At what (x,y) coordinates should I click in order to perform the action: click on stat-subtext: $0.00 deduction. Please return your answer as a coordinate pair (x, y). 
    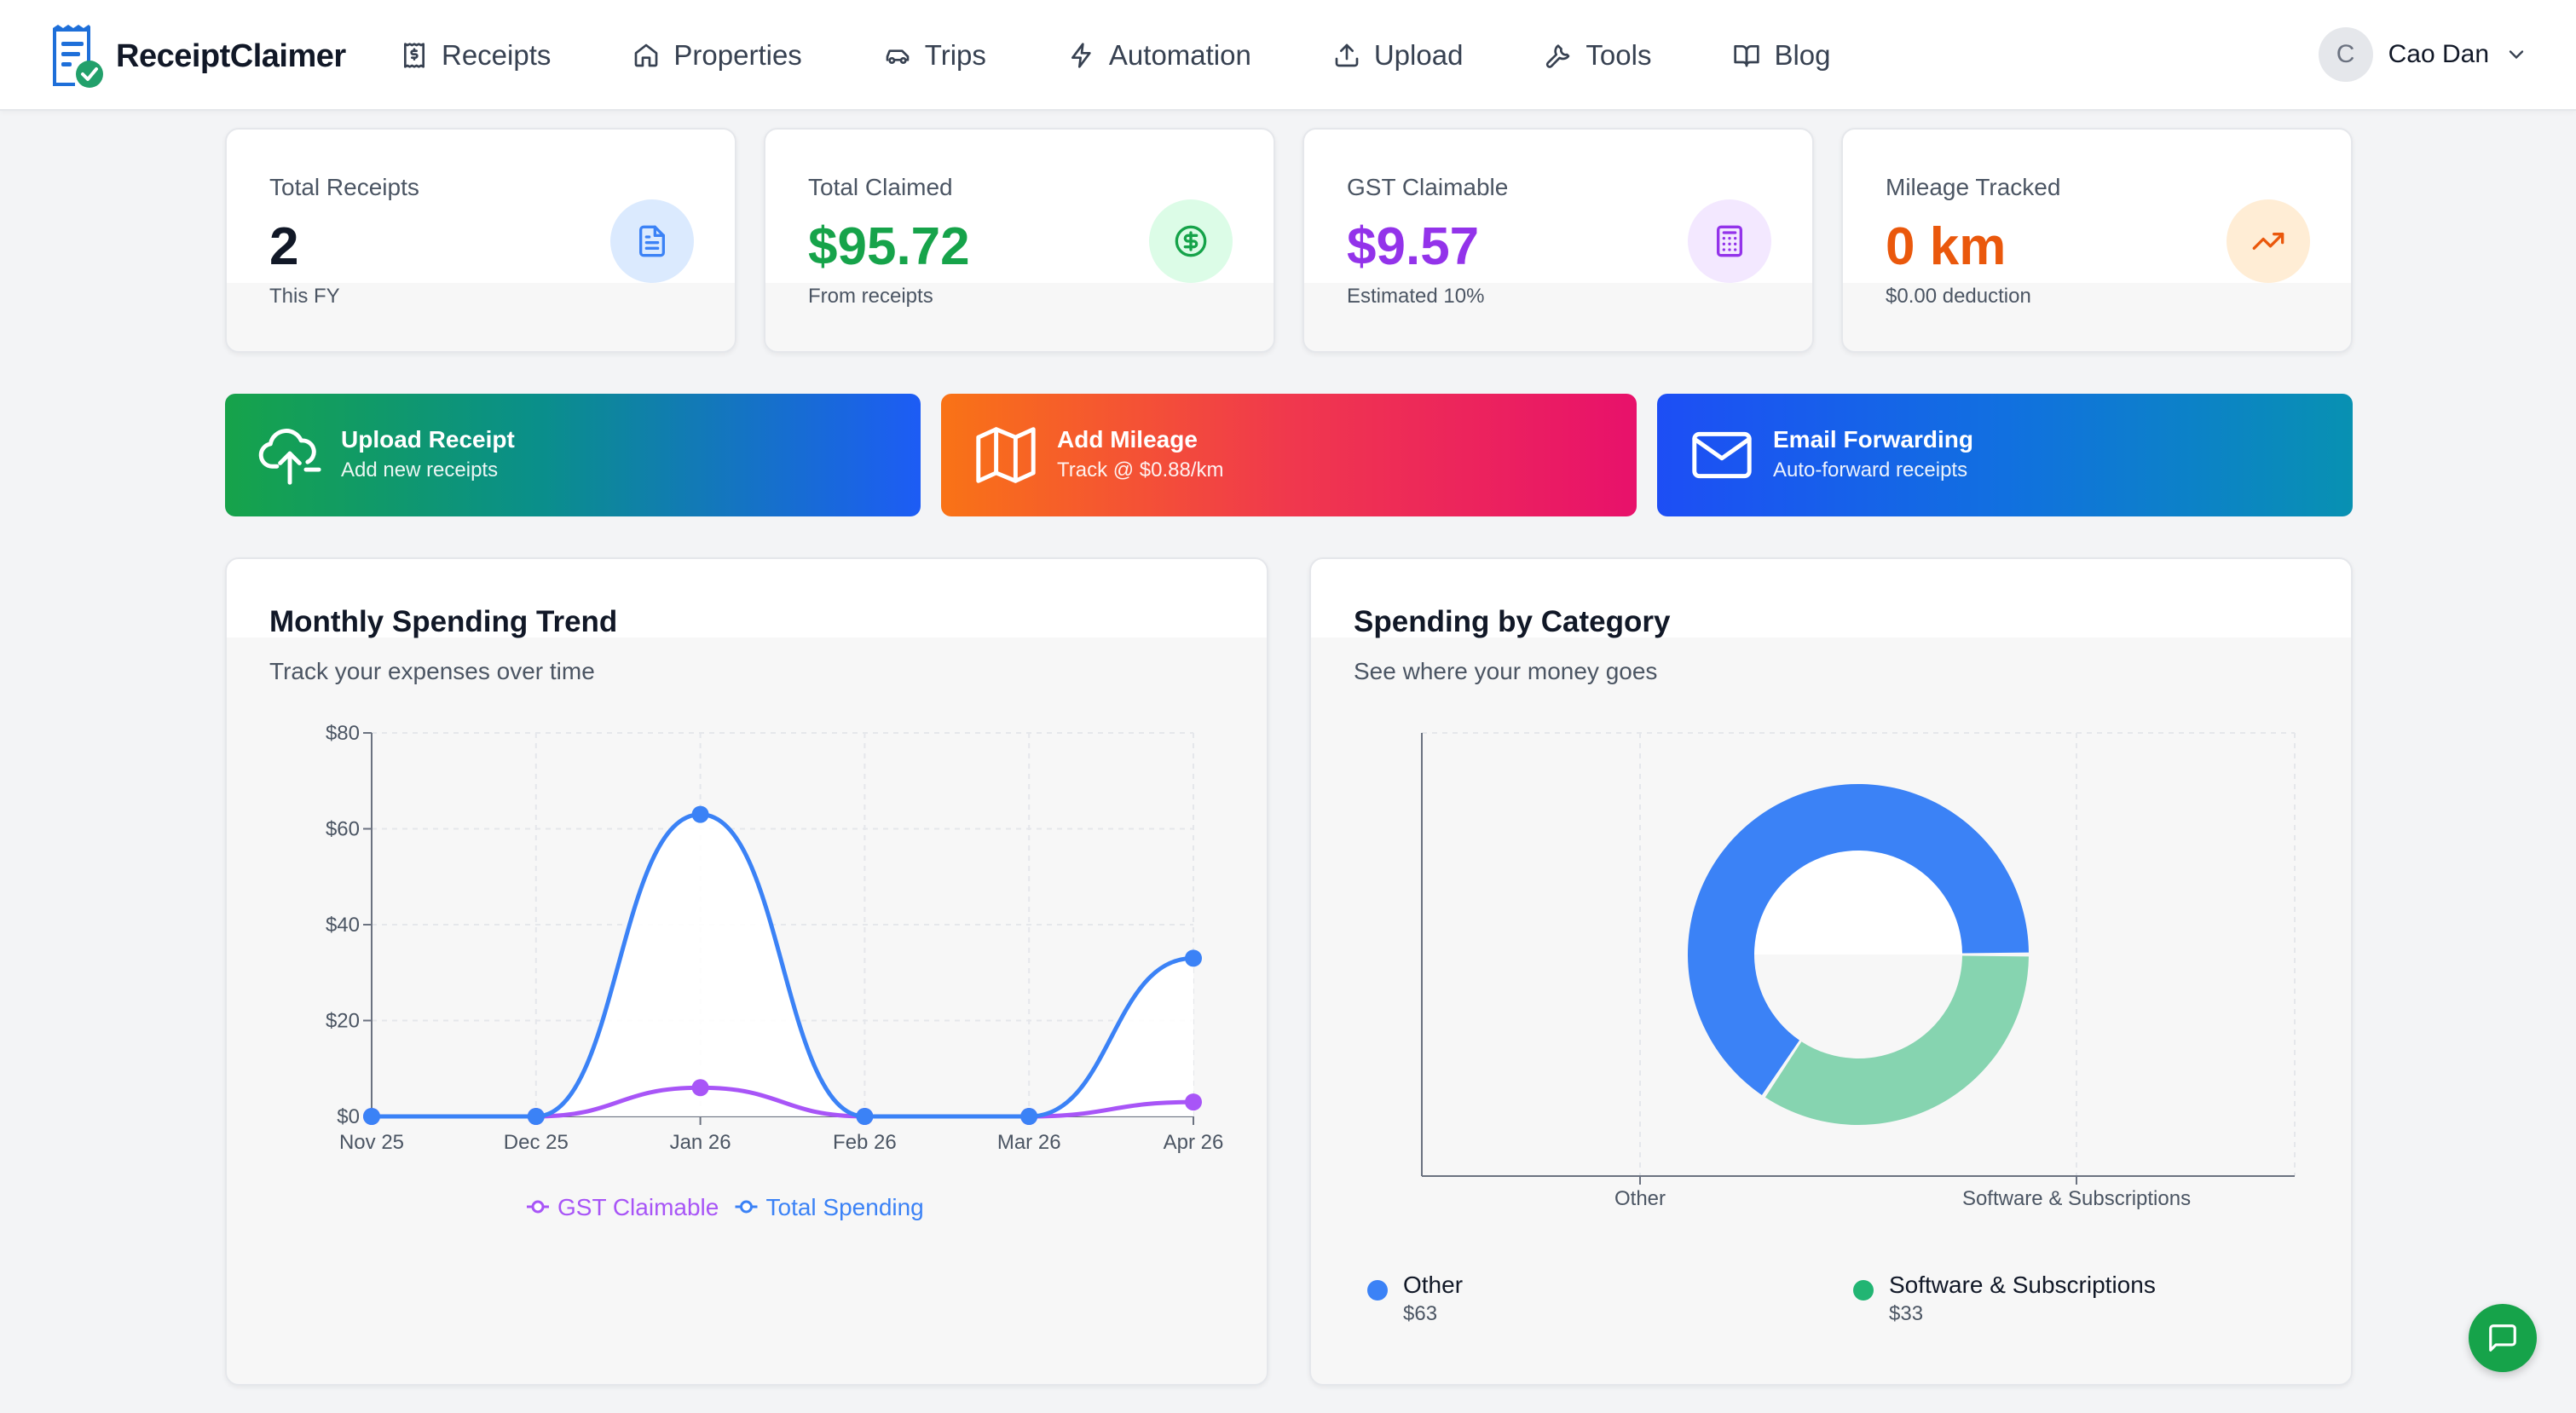
    Looking at the image, I should click on (1958, 296).